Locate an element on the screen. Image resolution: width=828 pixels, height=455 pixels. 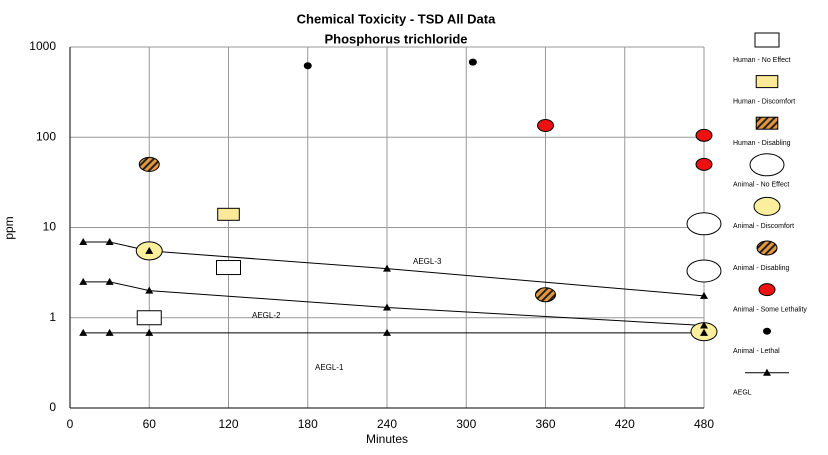
y-tick-label: 0 is located at coordinates (52, 407).